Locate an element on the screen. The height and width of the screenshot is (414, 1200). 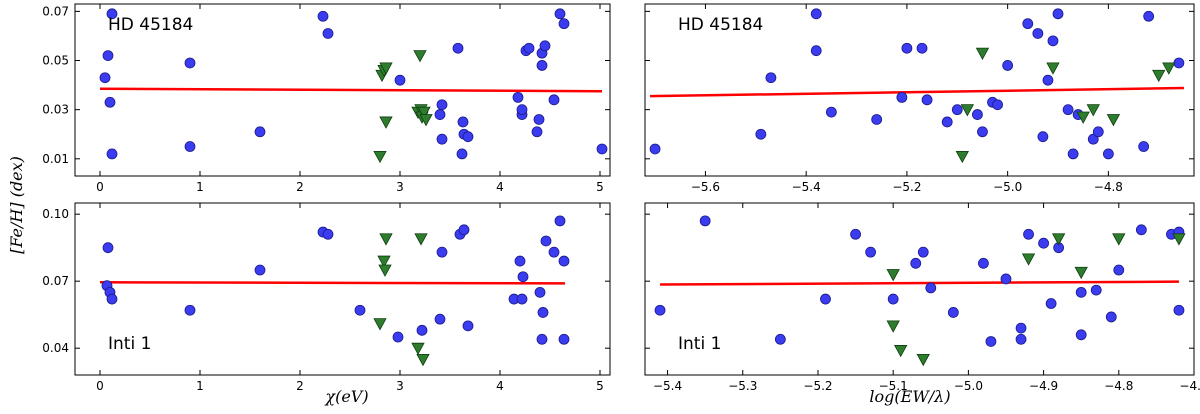
x-tick-label: −5.4 is located at coordinates (806, 187).